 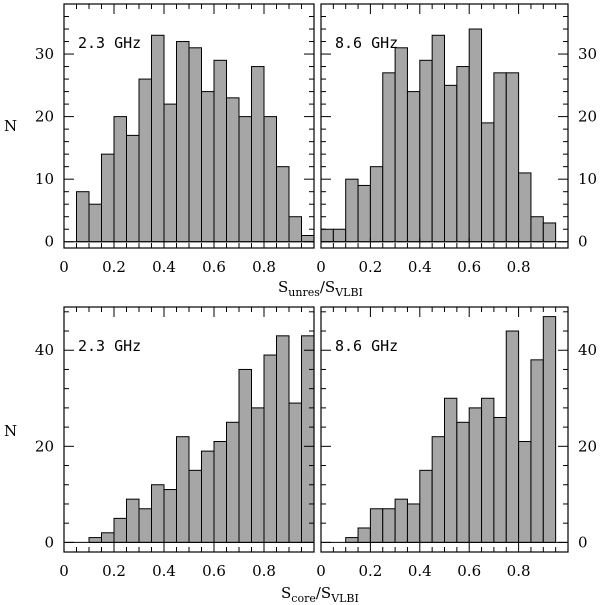 What do you see at coordinates (10, 431) in the screenshot?
I see `bottom-ylabel: N` at bounding box center [10, 431].